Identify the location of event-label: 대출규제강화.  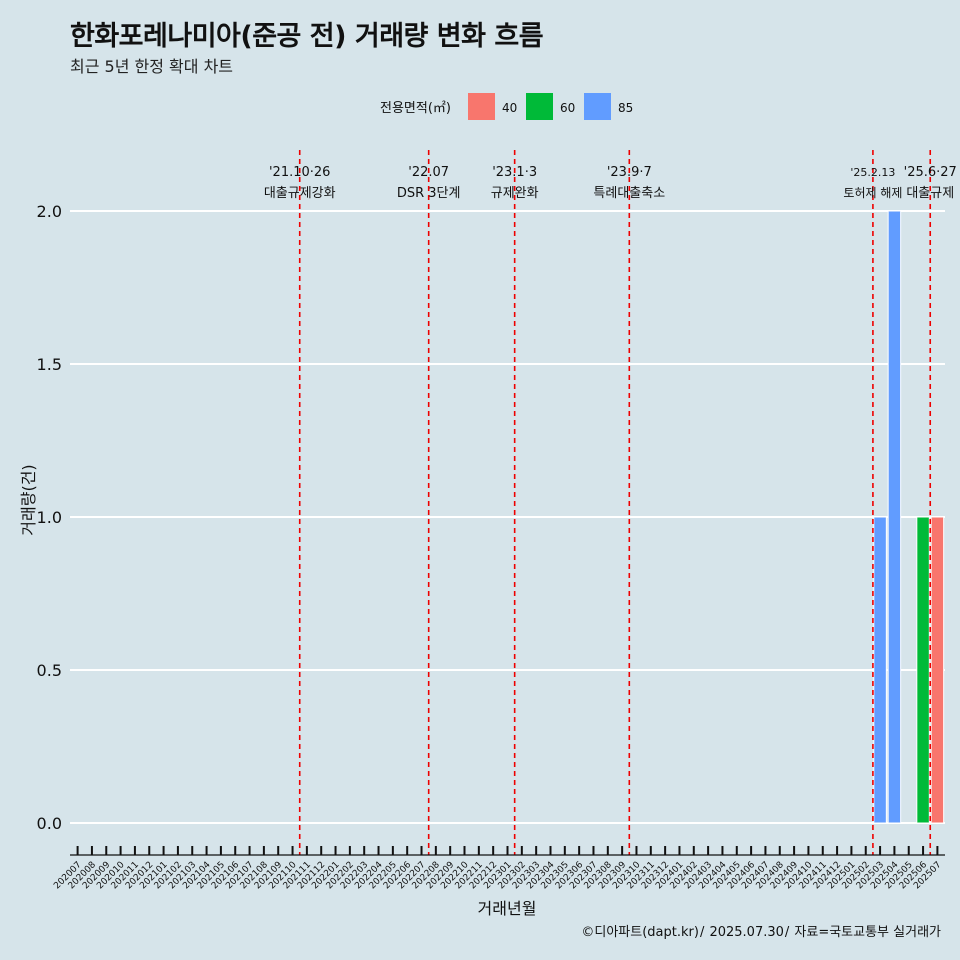
(300, 193).